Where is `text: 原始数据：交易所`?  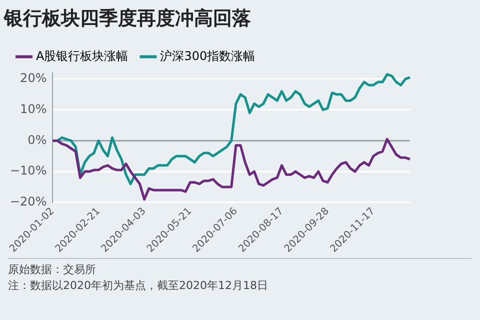
text: 原始数据：交易所 is located at coordinates (52, 270).